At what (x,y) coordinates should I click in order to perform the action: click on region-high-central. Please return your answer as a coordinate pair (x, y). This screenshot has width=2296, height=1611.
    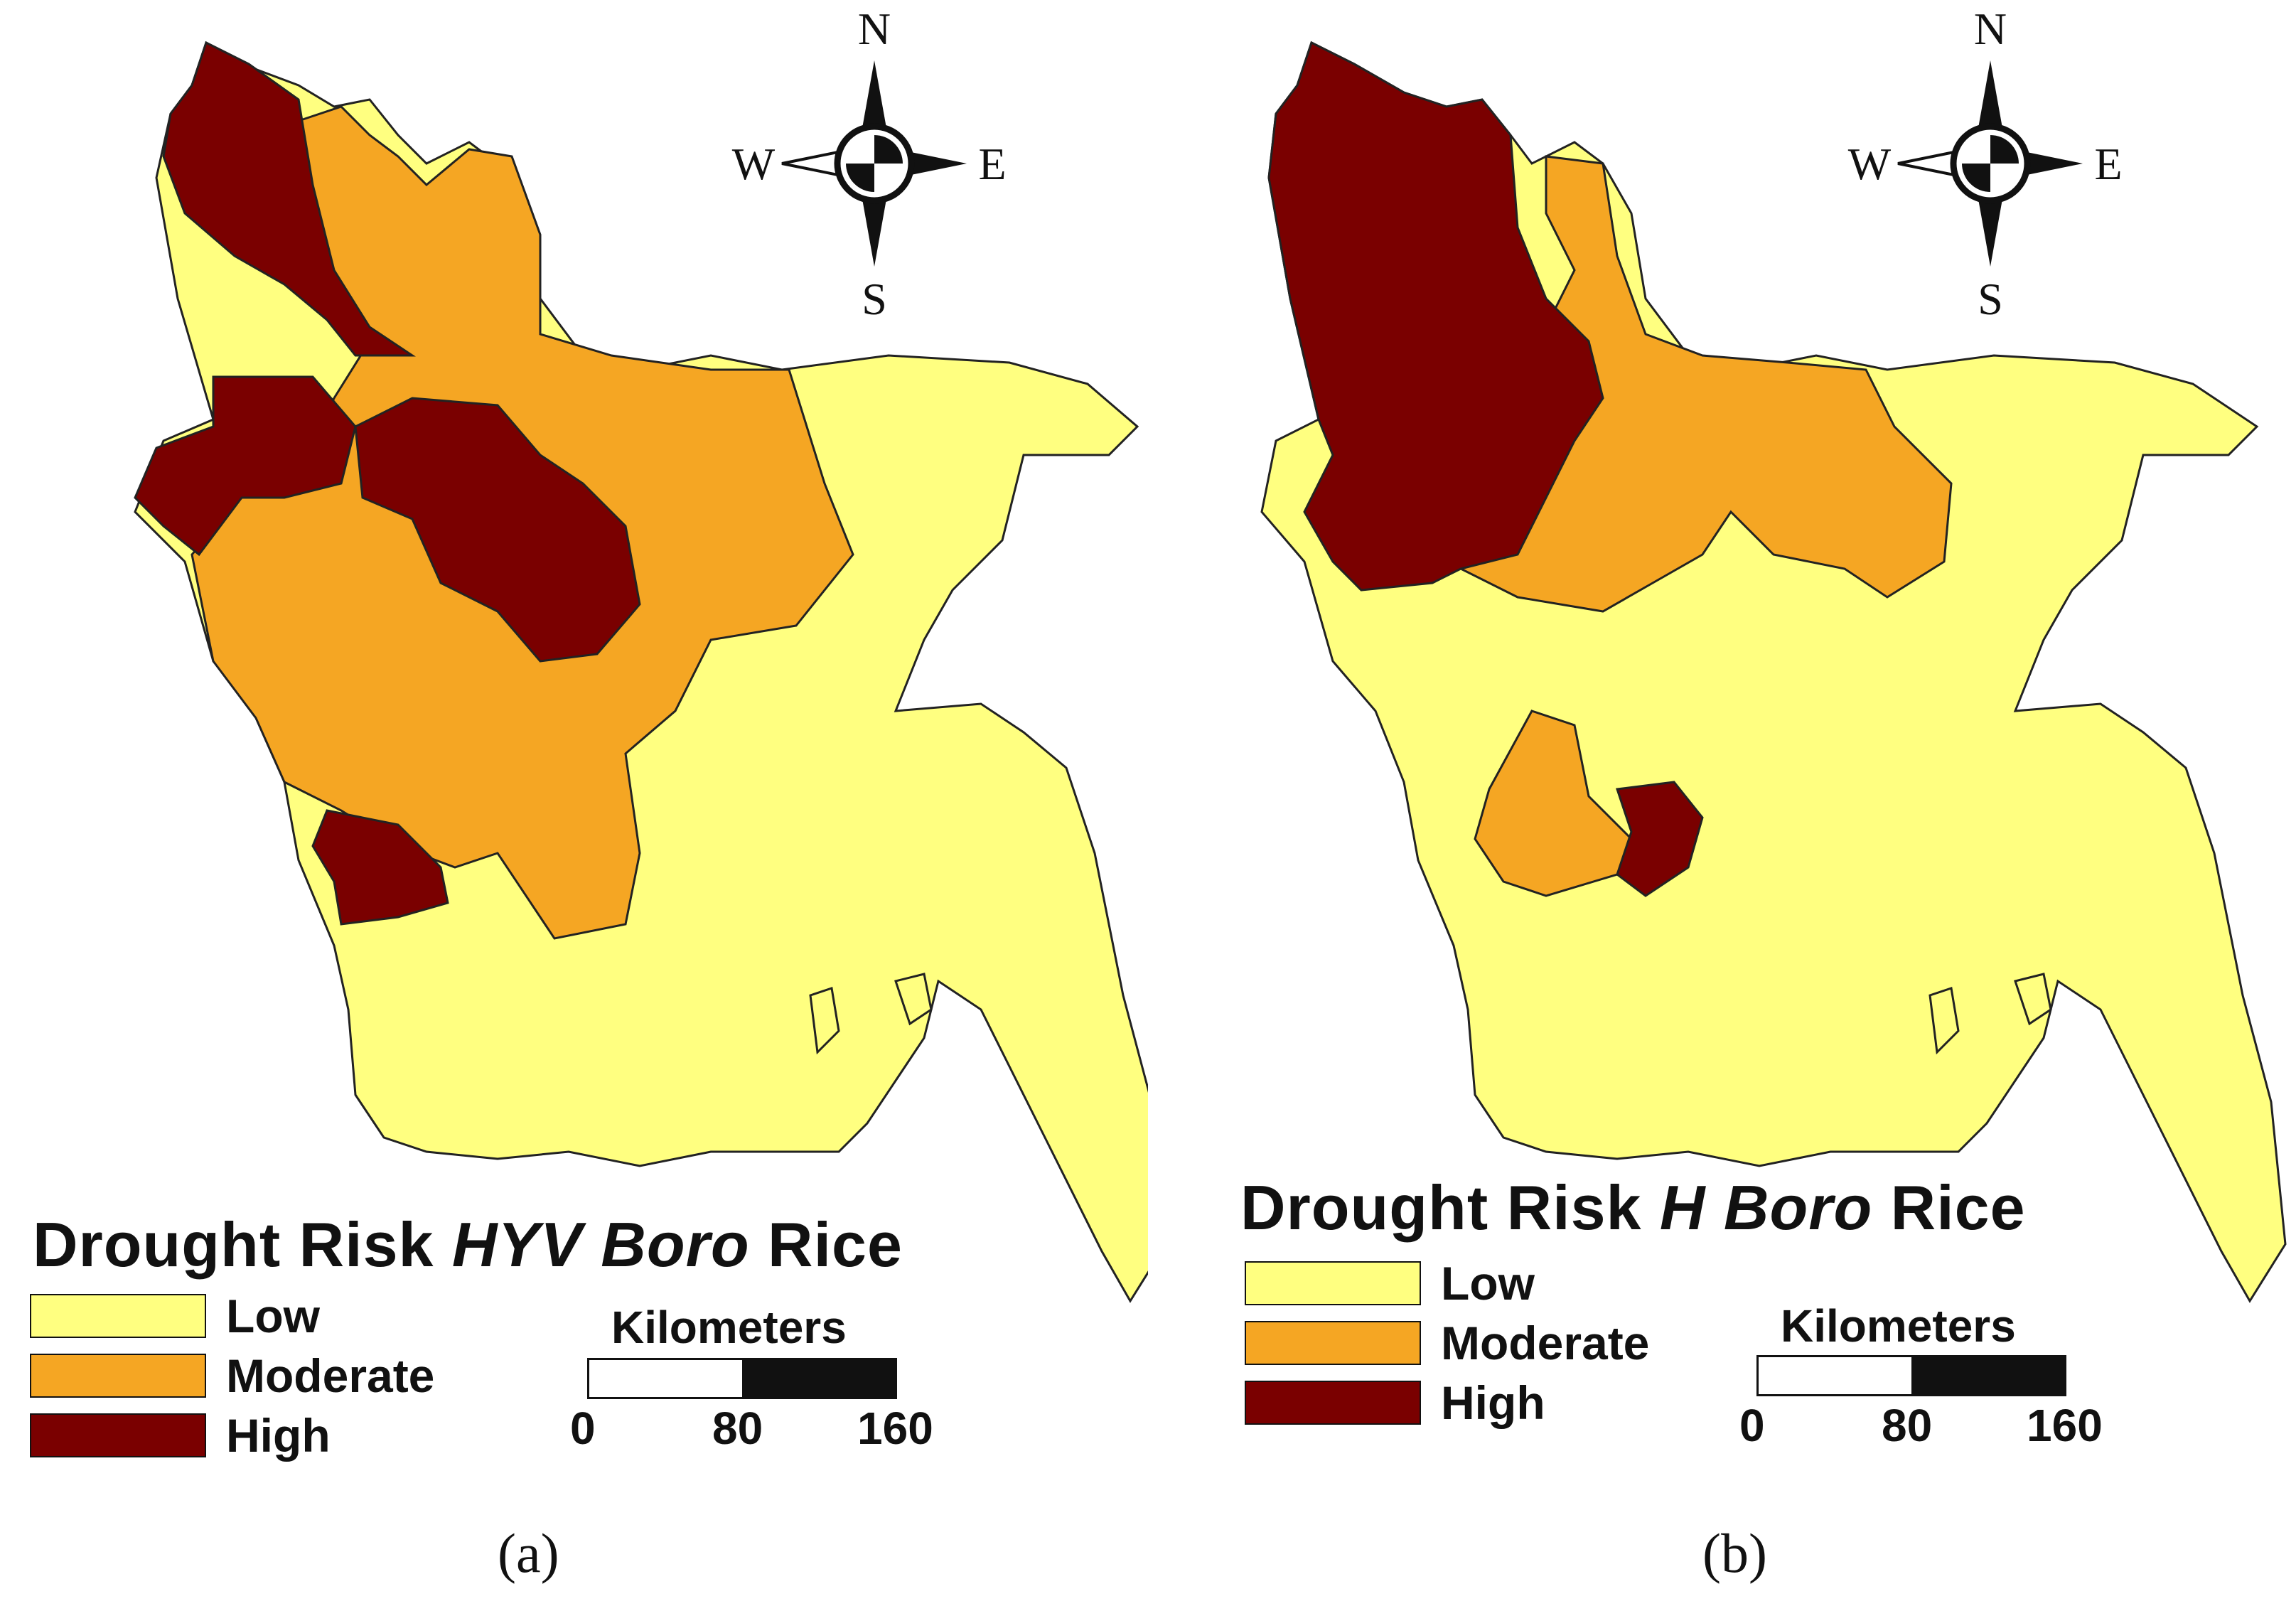
    Looking at the image, I should click on (498, 530).